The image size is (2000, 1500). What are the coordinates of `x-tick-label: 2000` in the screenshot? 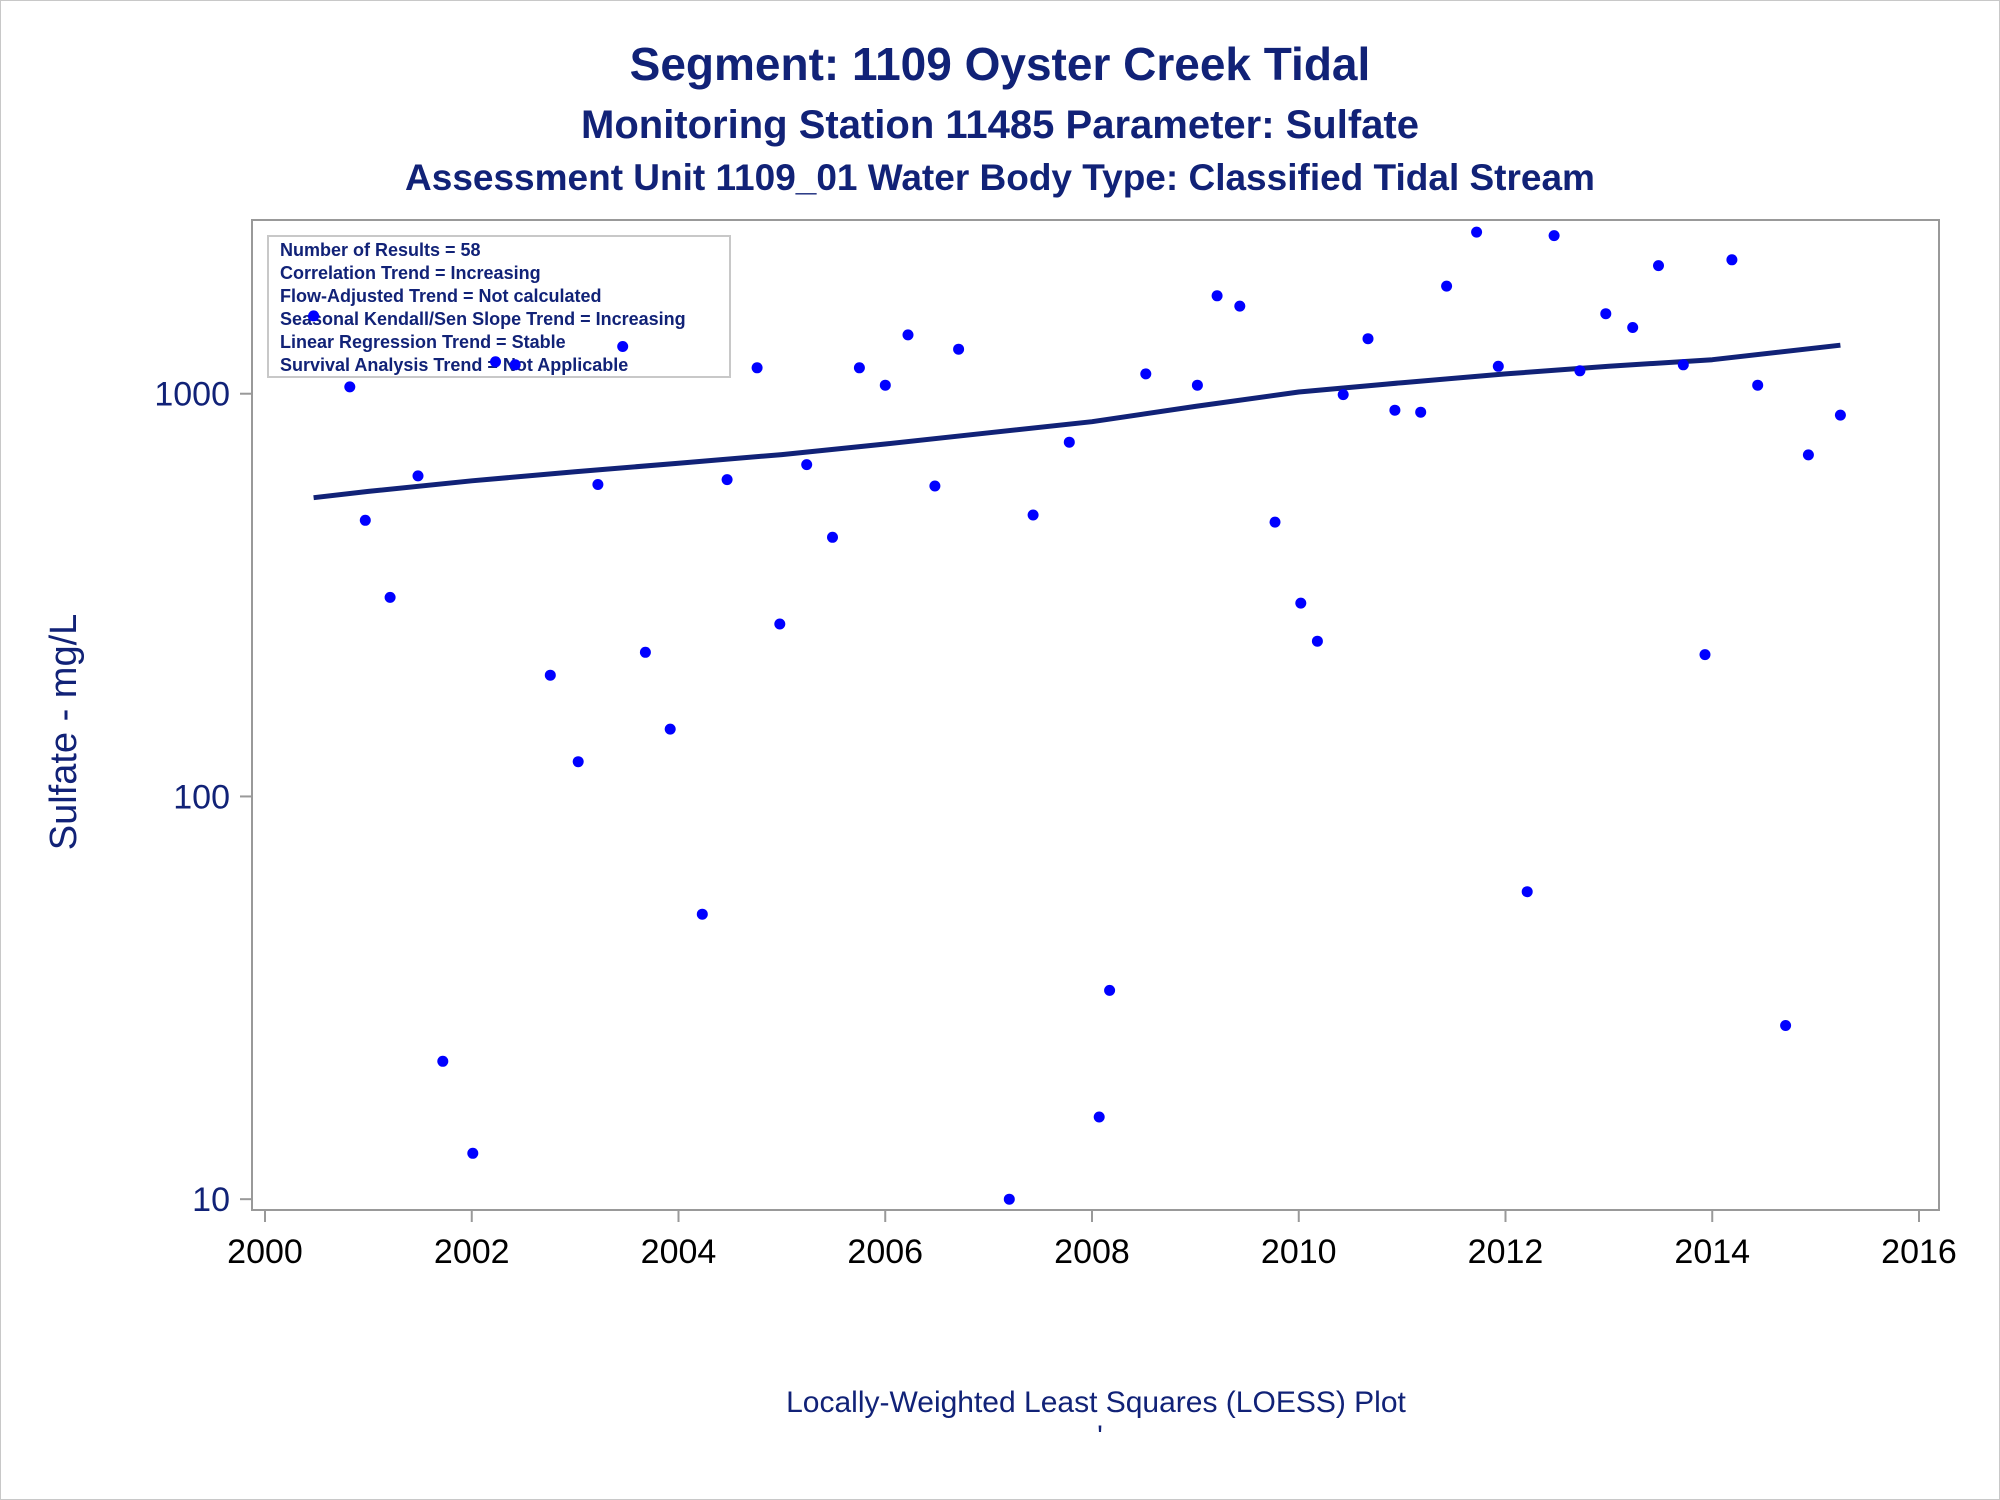 It's located at (265, 1252).